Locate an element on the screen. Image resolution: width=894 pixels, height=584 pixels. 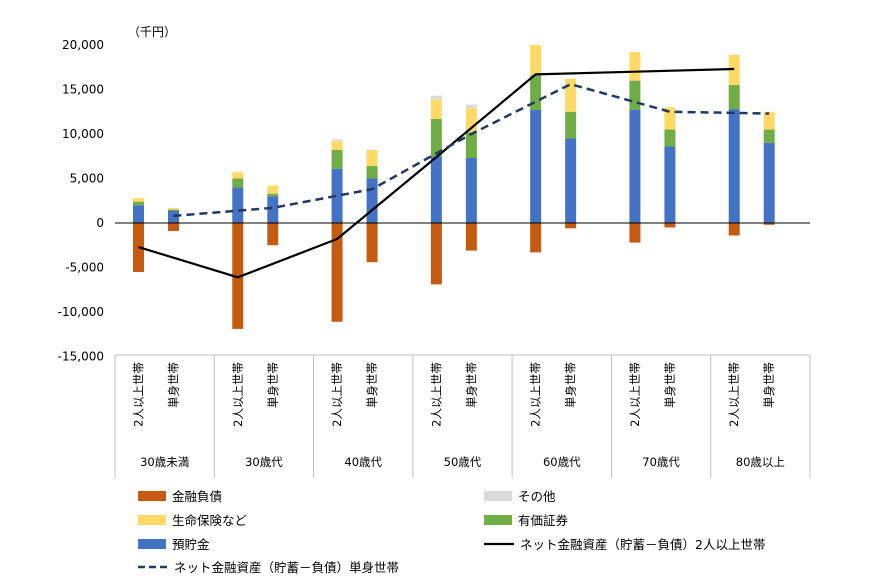
y-tick-label: 20,000 is located at coordinates (83, 45).